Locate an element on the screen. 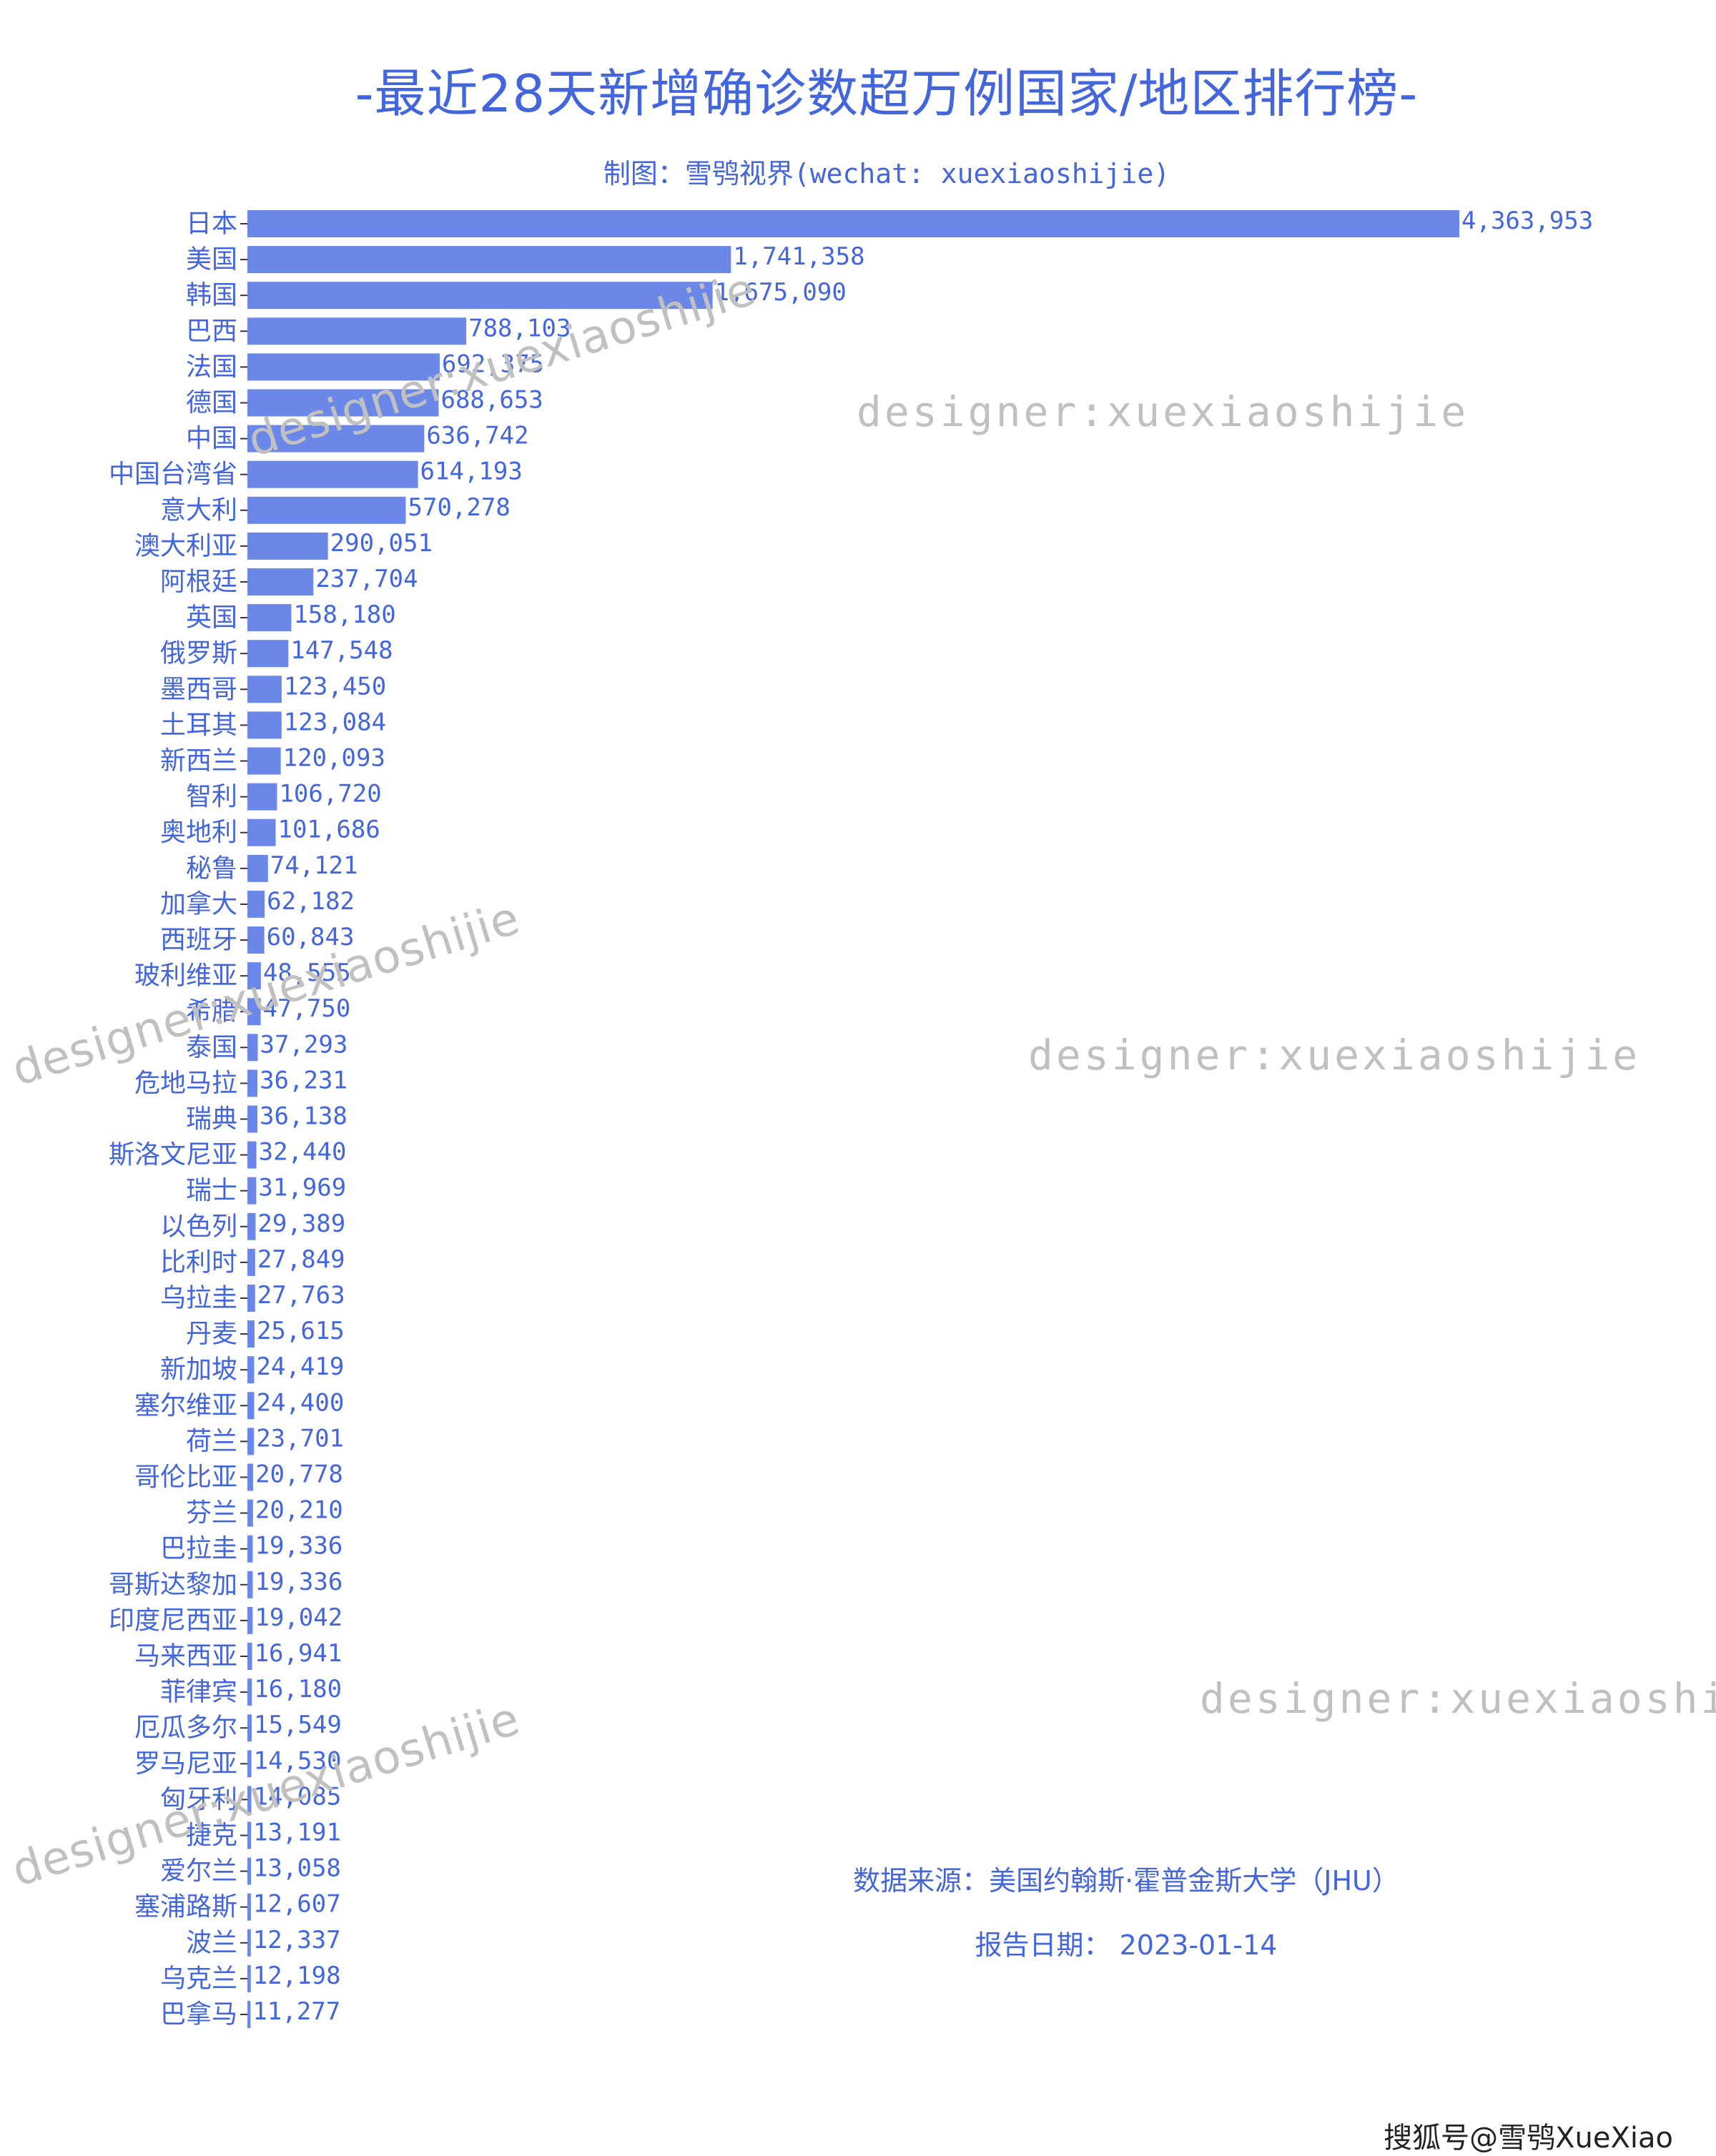 The height and width of the screenshot is (2156, 1716). category-label-27: 斯洛文尼亚 is located at coordinates (173, 1155).